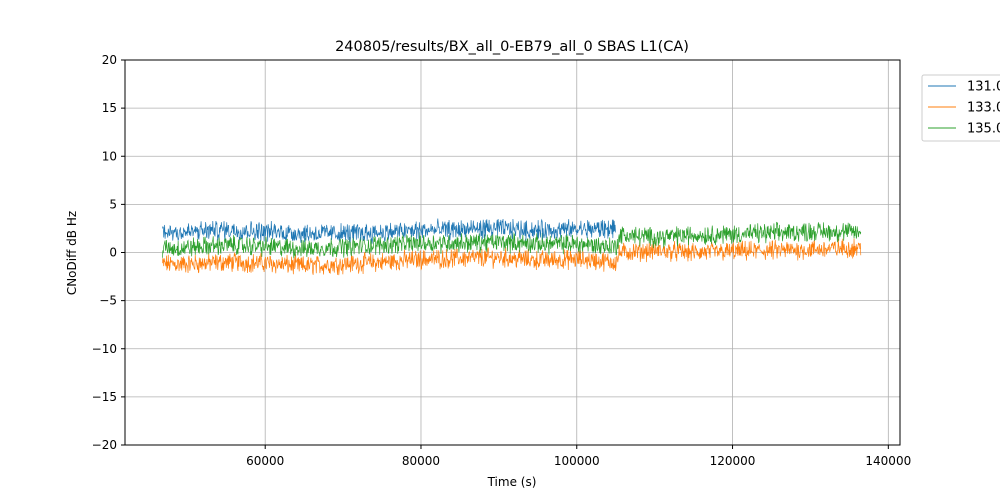 This screenshot has width=1000, height=500. What do you see at coordinates (108, 301) in the screenshot?
I see `y-tick-label-3: −5` at bounding box center [108, 301].